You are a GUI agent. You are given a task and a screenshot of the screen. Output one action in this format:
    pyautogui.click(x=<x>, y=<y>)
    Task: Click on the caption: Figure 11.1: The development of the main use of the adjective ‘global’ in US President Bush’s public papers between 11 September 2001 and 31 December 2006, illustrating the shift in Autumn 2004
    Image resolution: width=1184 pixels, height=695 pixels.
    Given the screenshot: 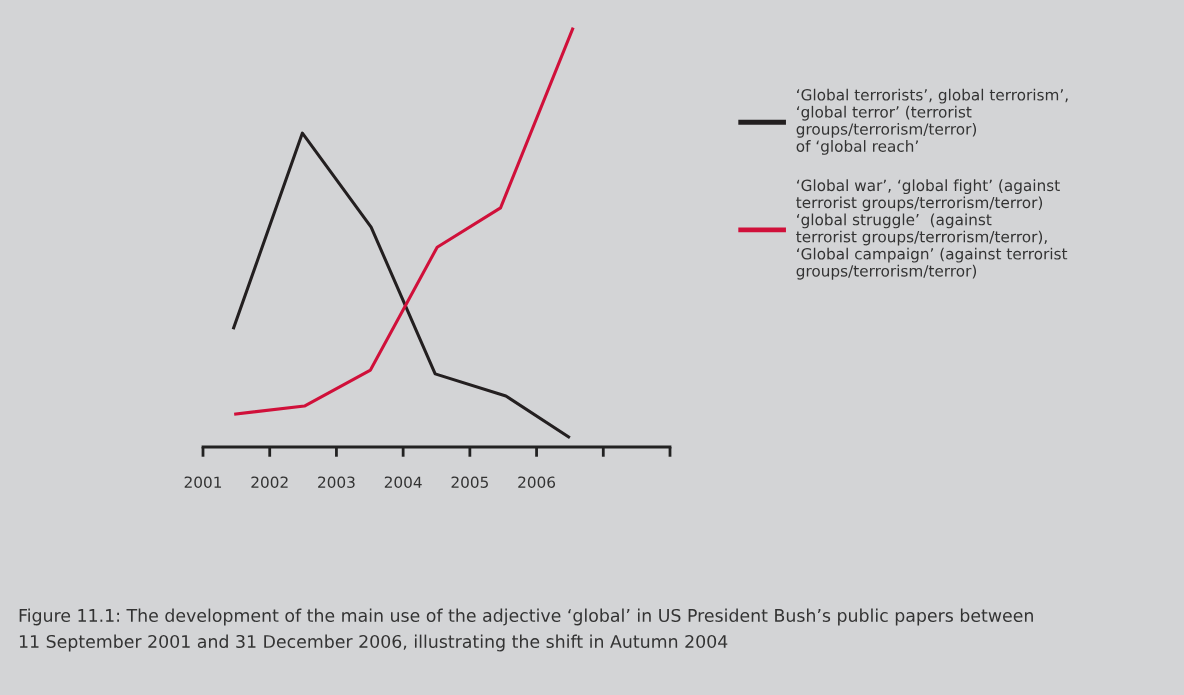 What is the action you would take?
    pyautogui.click(x=526, y=630)
    